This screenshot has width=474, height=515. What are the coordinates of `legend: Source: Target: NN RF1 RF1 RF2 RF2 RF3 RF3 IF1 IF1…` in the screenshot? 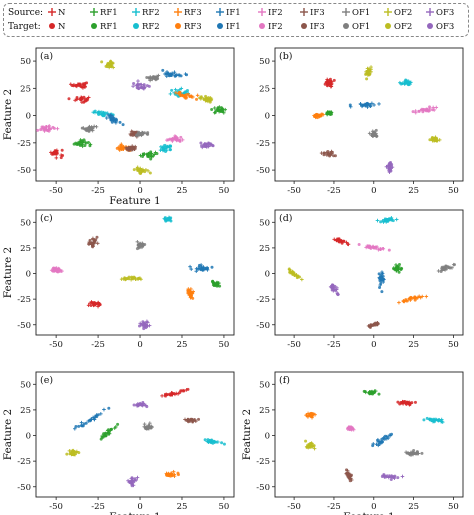 It's located at (231, 20).